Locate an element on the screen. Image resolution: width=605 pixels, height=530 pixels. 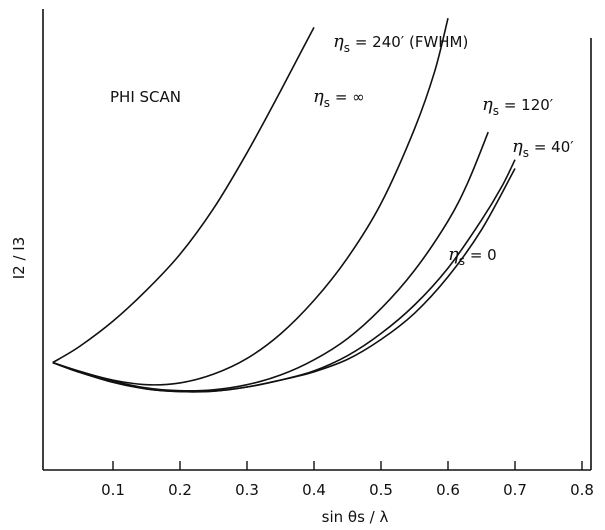
x-tick-label: 0.4 is located at coordinates (314, 490).